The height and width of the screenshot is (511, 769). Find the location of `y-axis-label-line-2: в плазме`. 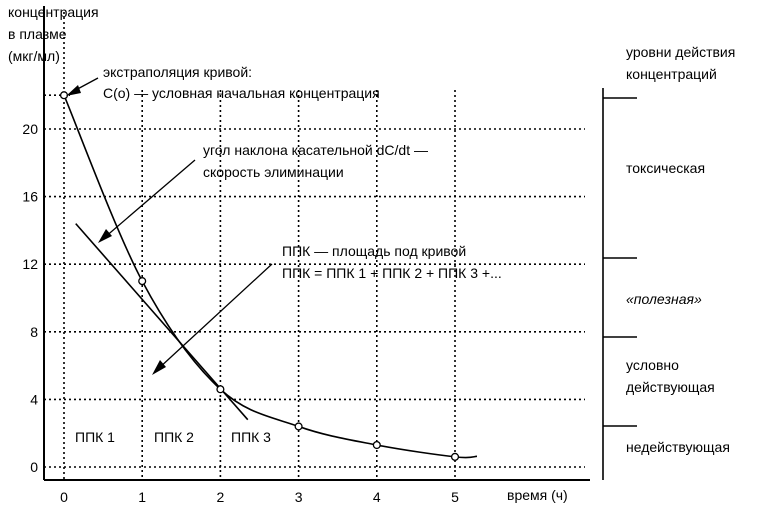

y-axis-label-line-2: в плазме is located at coordinates (37, 34).